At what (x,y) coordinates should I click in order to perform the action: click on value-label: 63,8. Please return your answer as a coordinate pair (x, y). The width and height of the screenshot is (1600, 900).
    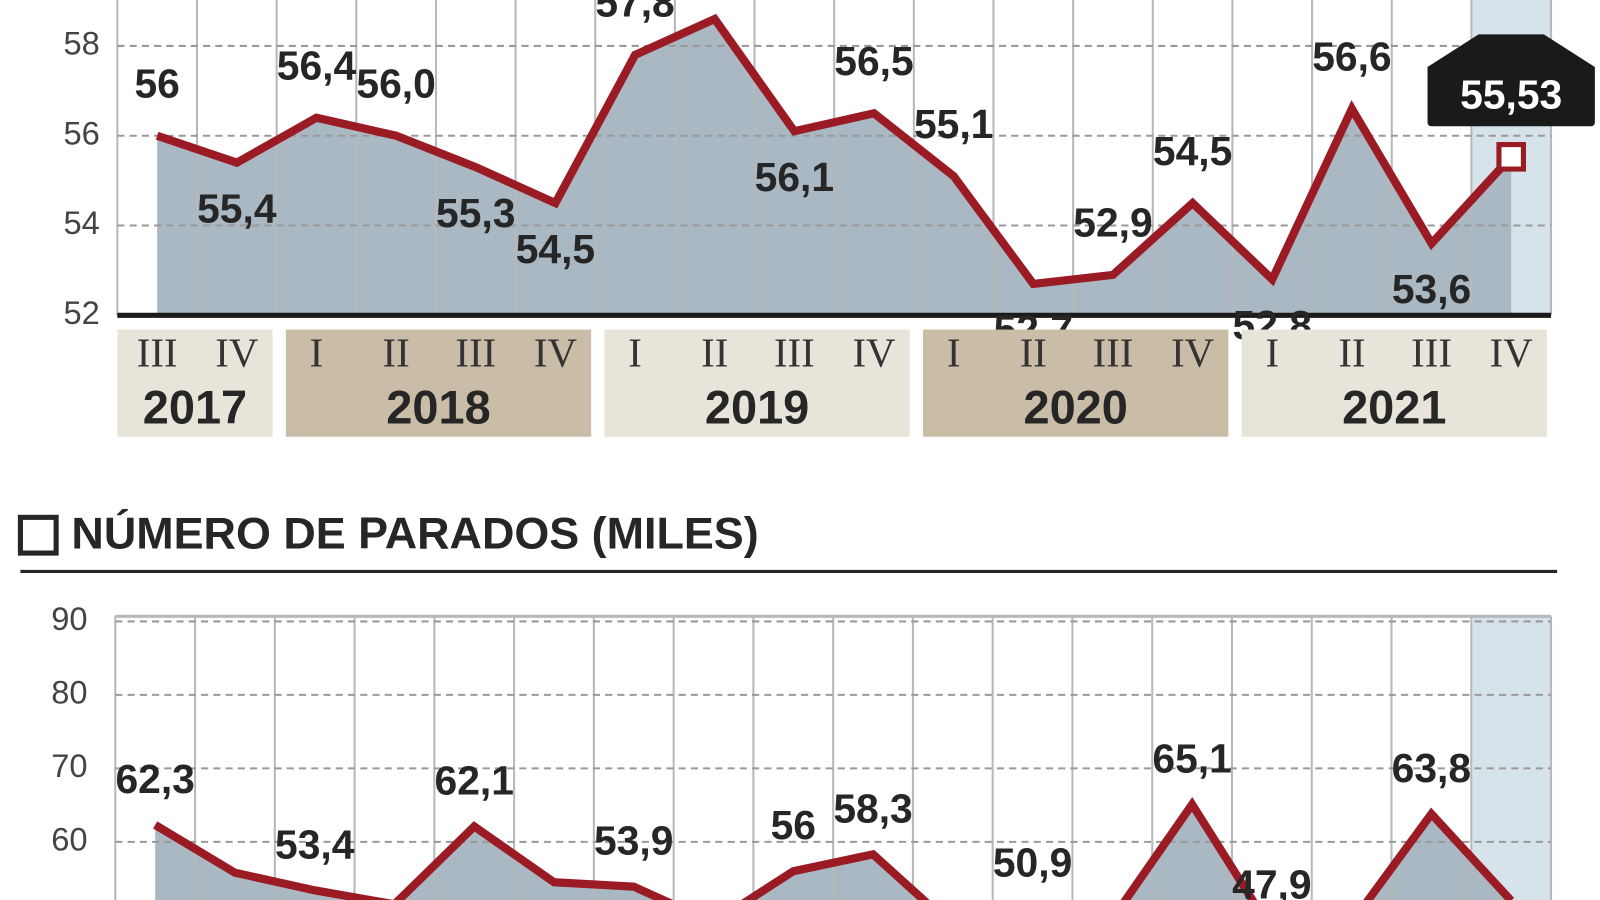
    Looking at the image, I should click on (1431, 768).